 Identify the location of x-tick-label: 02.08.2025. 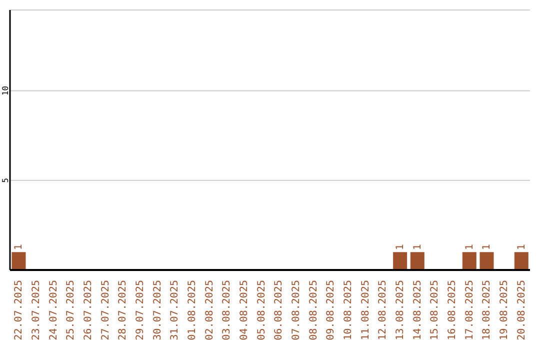
(210, 310).